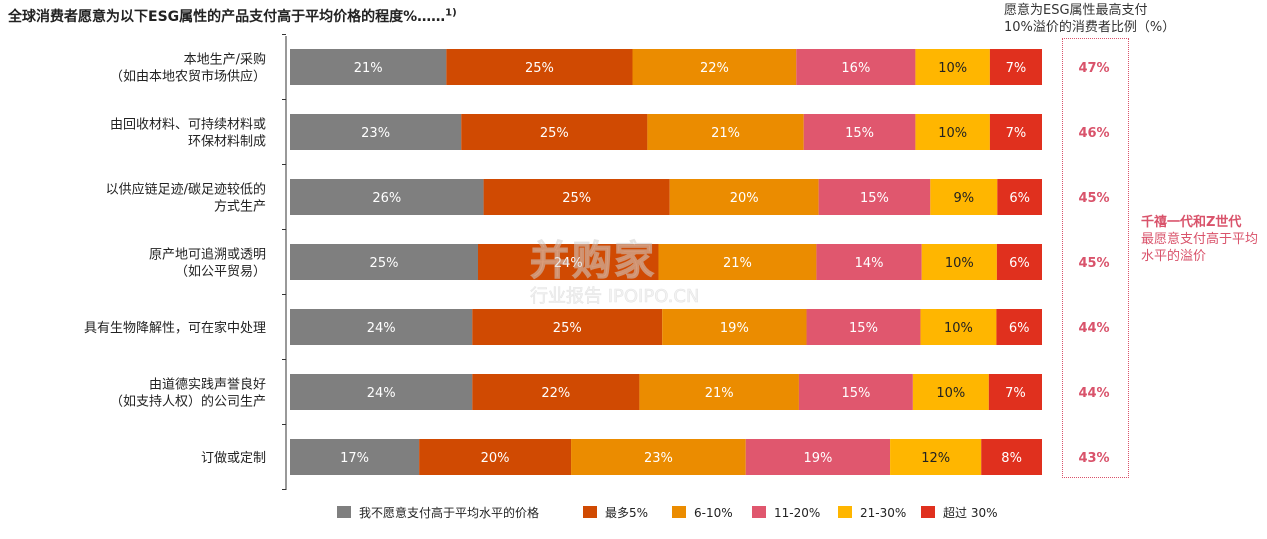  Describe the element at coordinates (883, 513) in the screenshot. I see `legend-label: 21-30%` at that location.